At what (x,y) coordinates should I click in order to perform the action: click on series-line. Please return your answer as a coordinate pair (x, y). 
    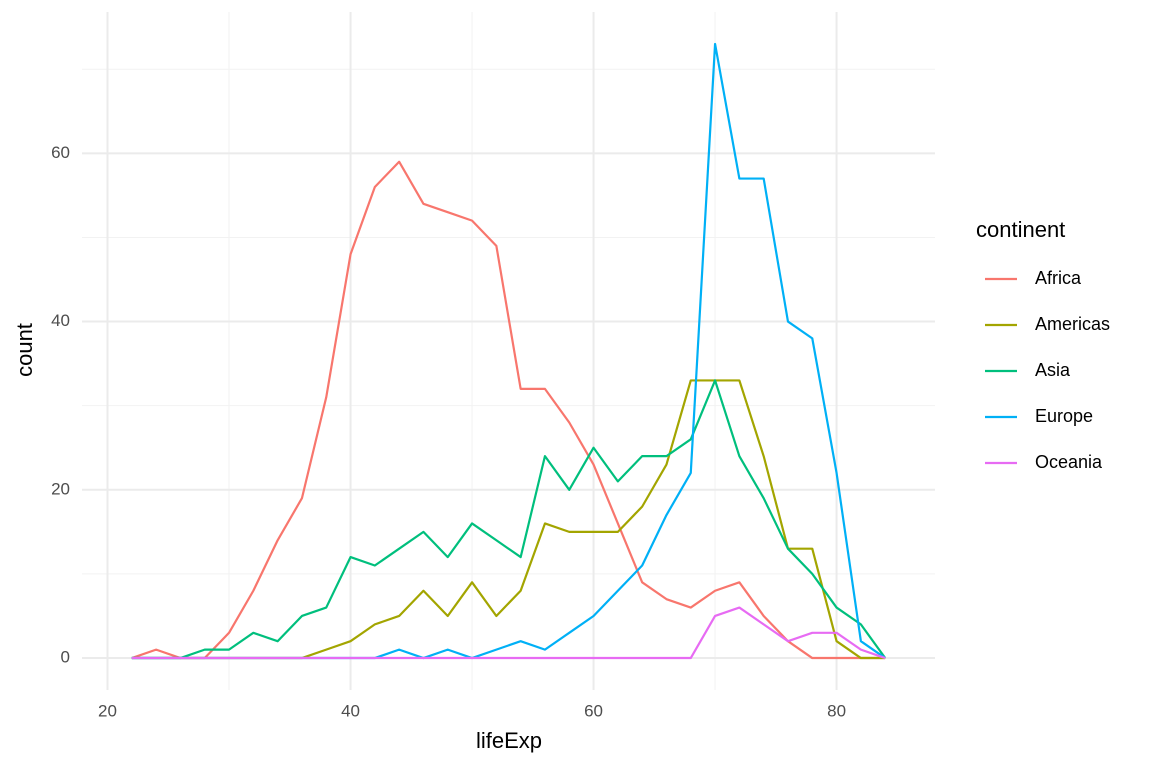
    Looking at the image, I should click on (508, 633).